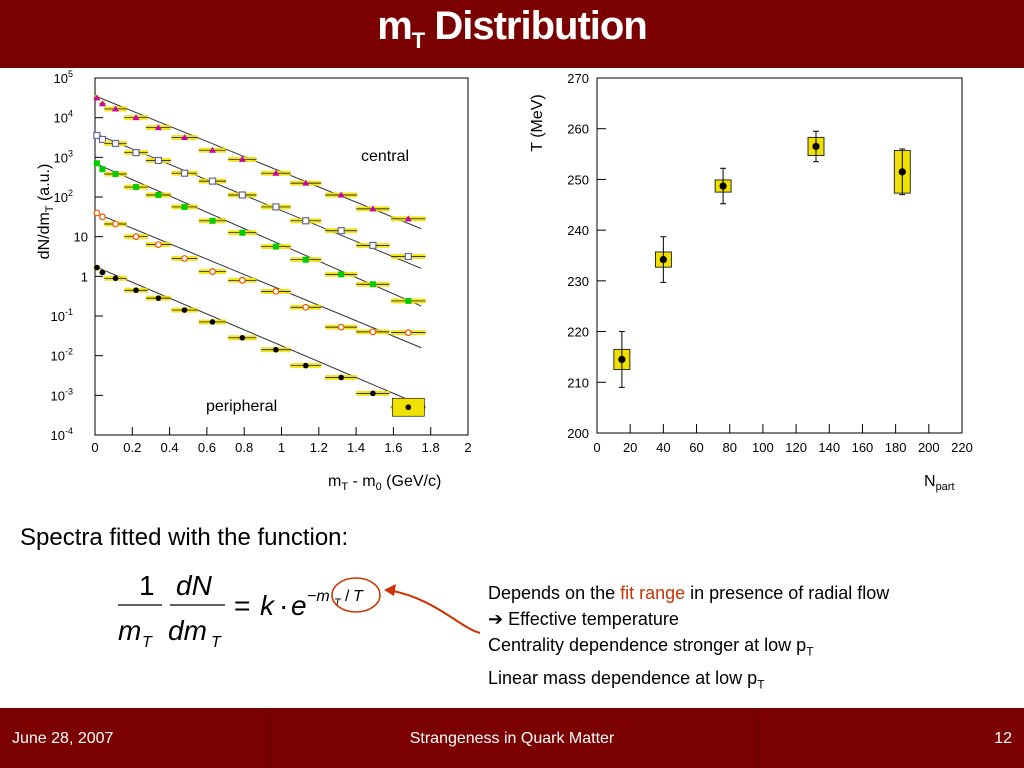 The width and height of the screenshot is (1024, 768). I want to click on y-tick-label: 10, so click(81, 237).